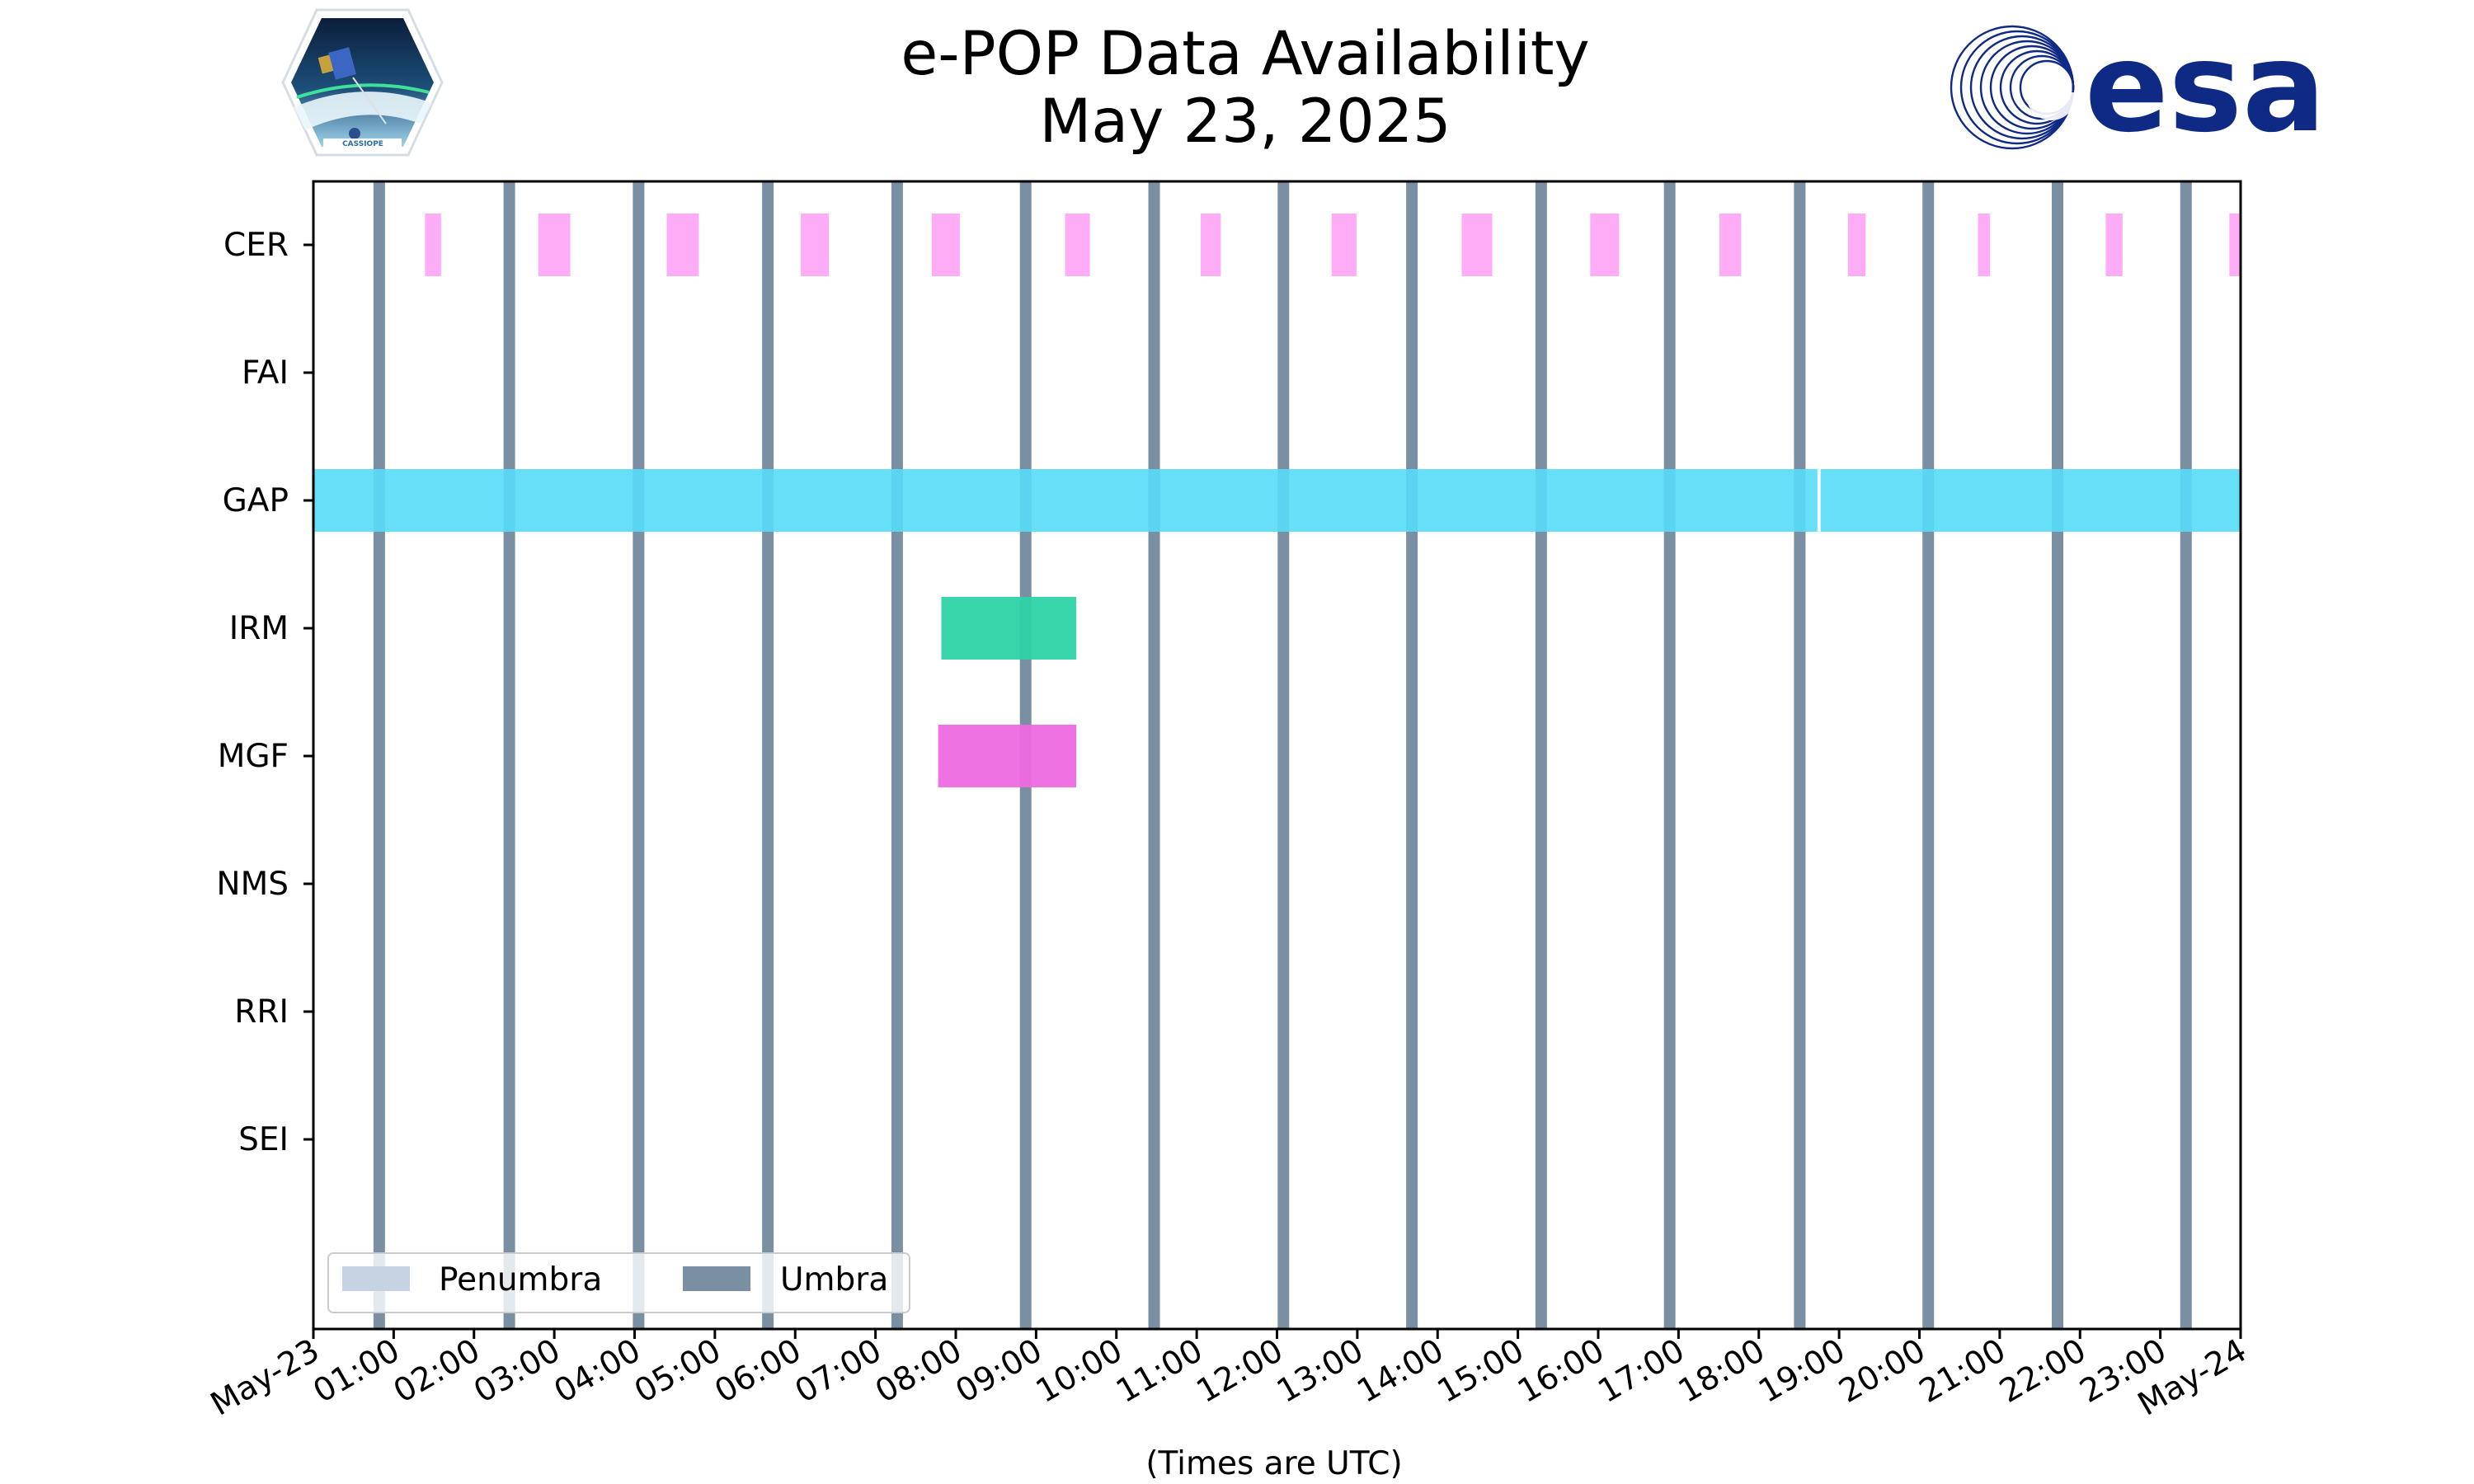 The image size is (2474, 1484). Describe the element at coordinates (265, 373) in the screenshot. I see `y-tick-label: FAI` at that location.